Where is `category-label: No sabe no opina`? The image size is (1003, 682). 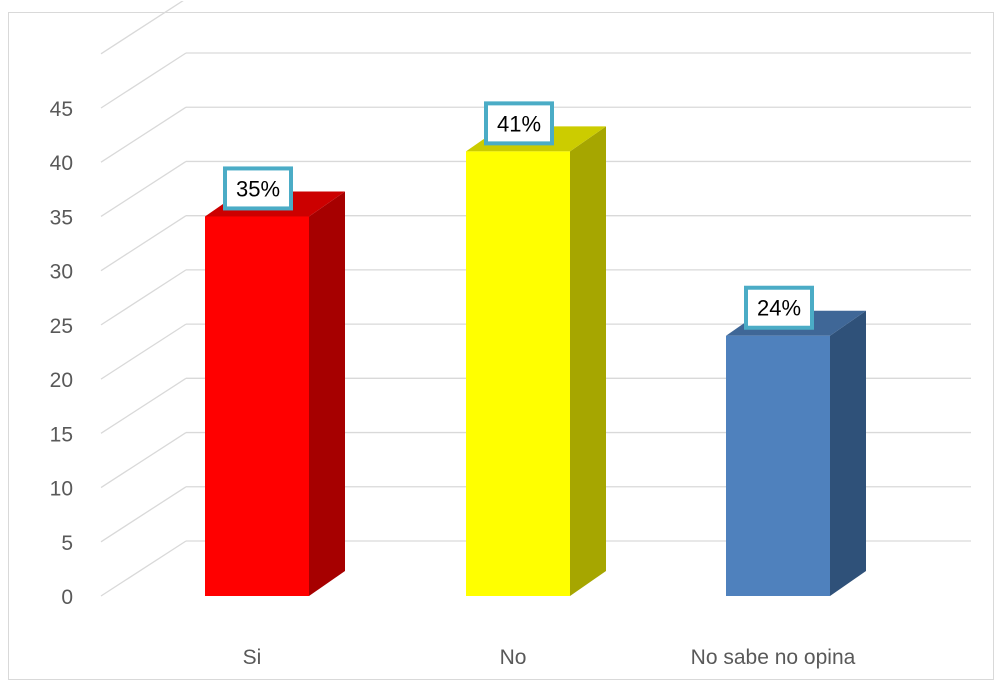 category-label: No sabe no opina is located at coordinates (773, 657).